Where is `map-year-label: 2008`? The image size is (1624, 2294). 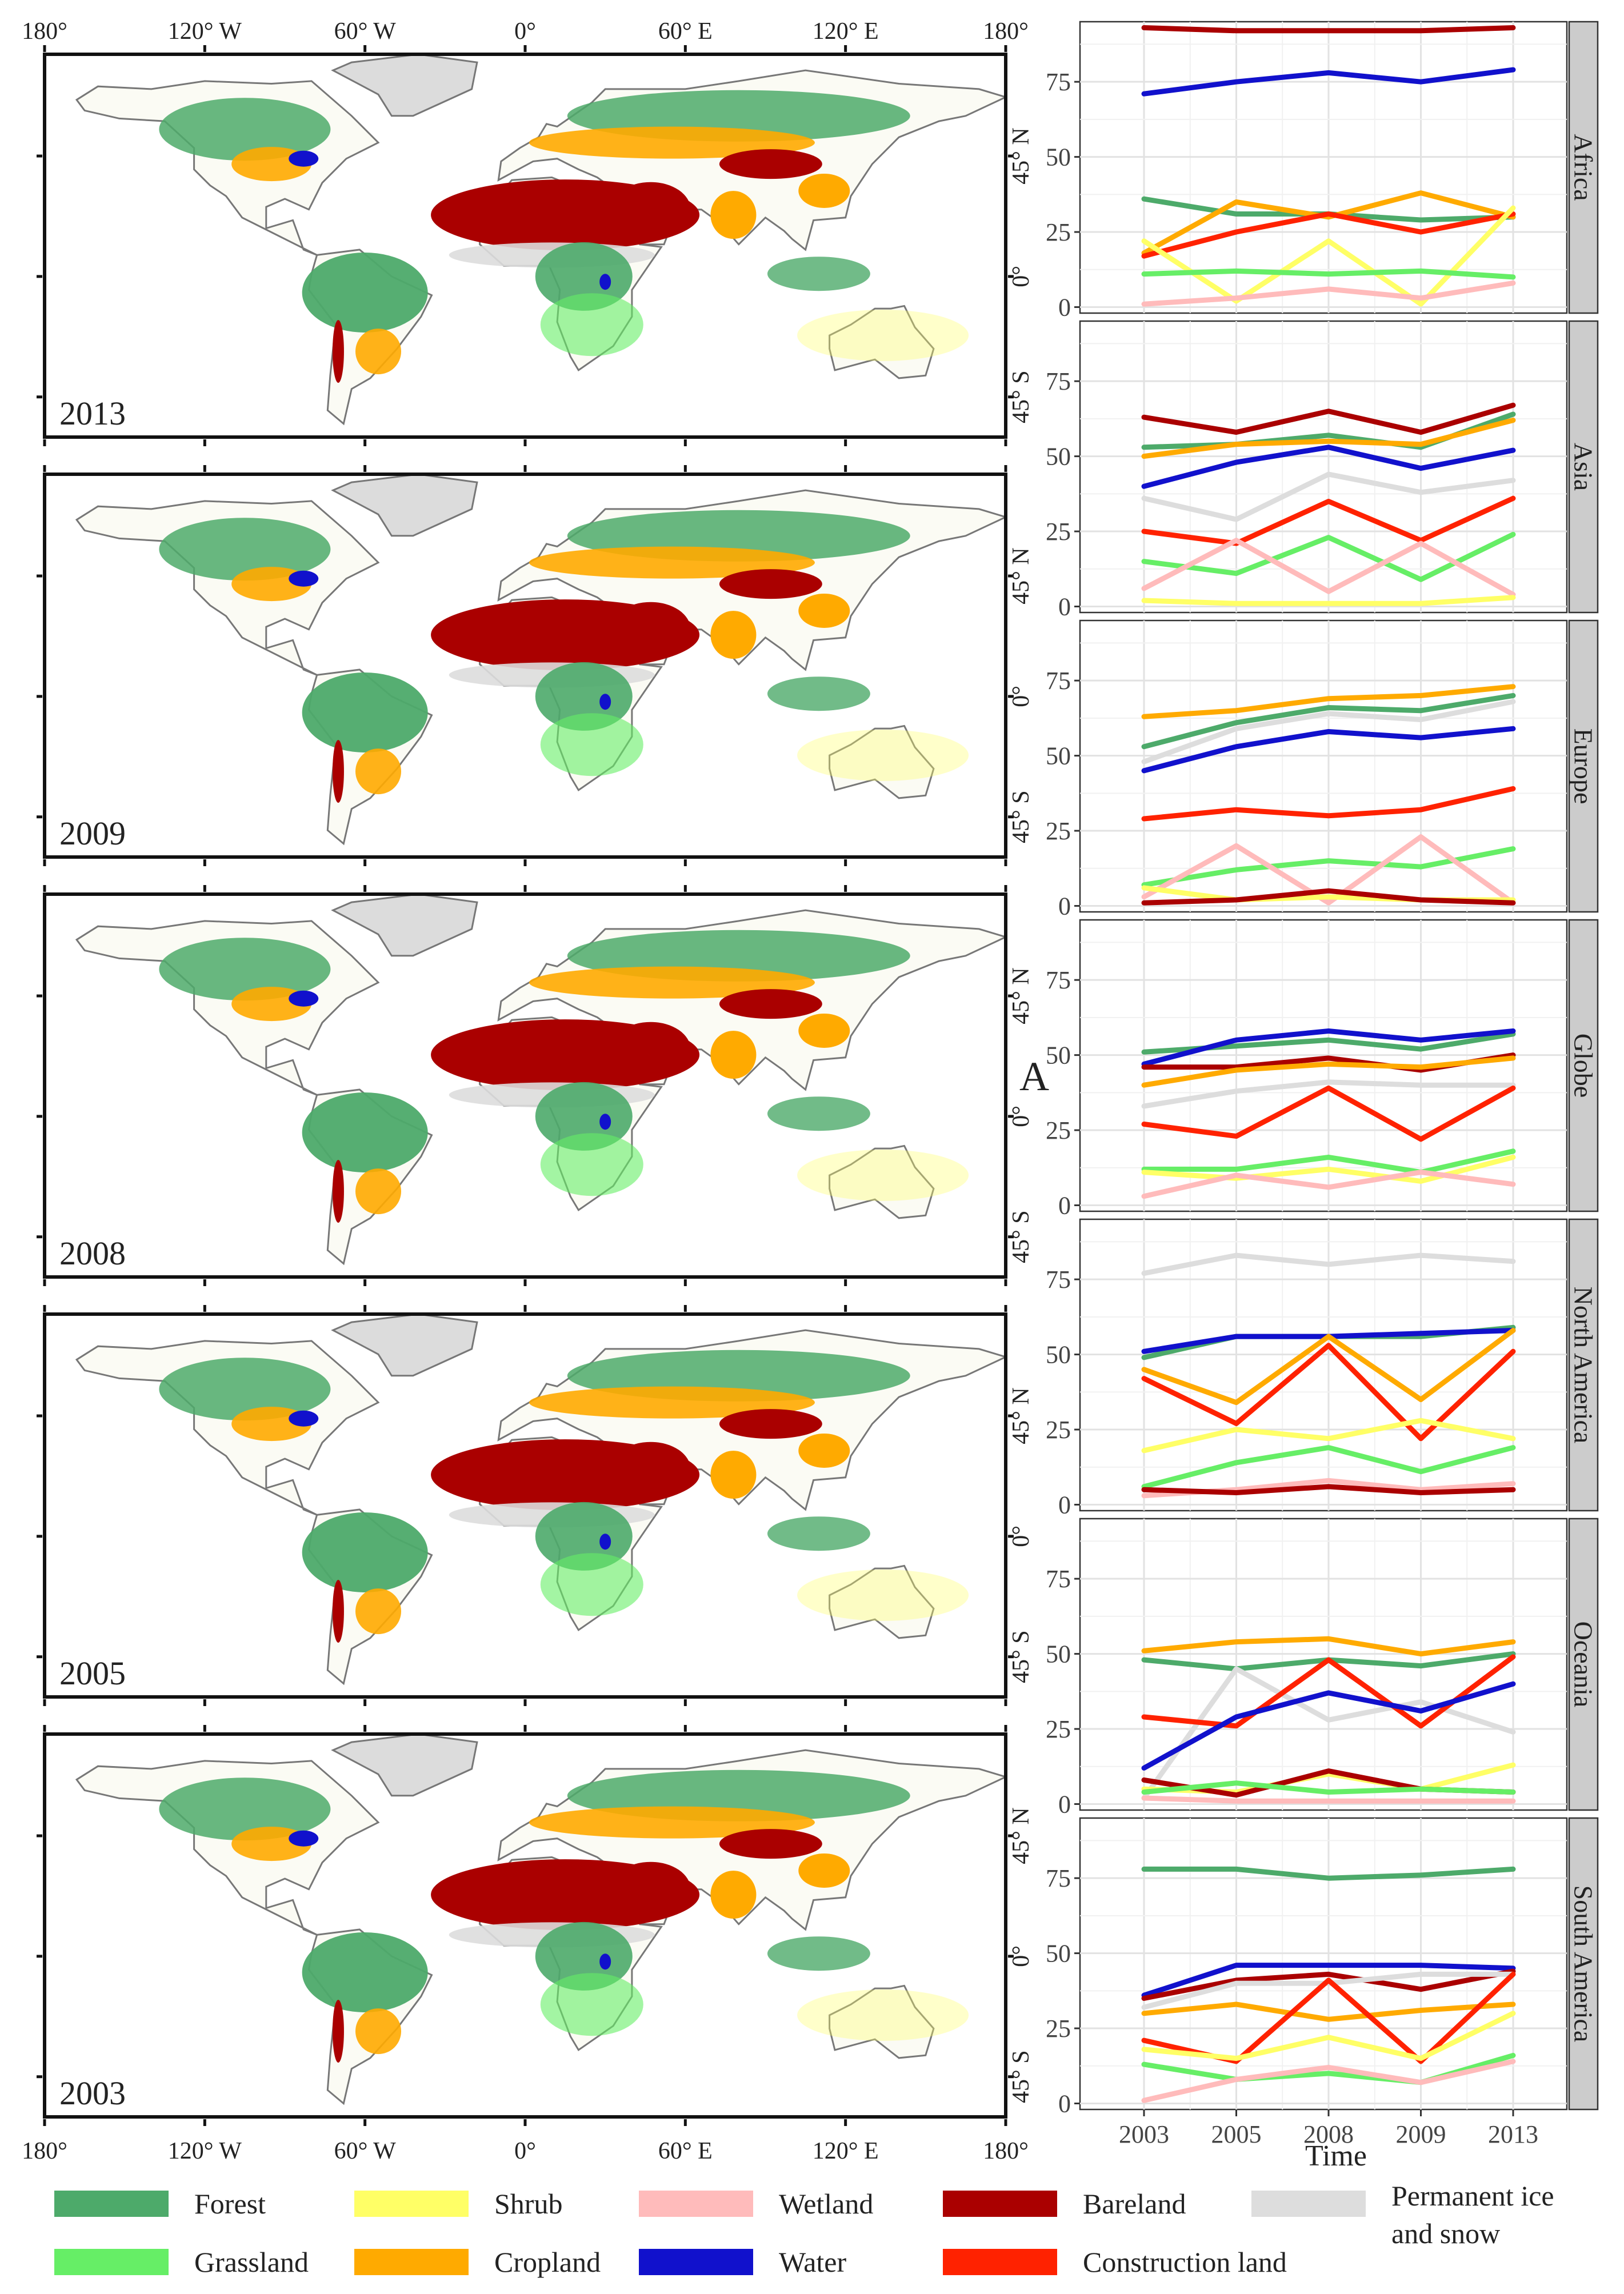
map-year-label: 2008 is located at coordinates (92, 1254).